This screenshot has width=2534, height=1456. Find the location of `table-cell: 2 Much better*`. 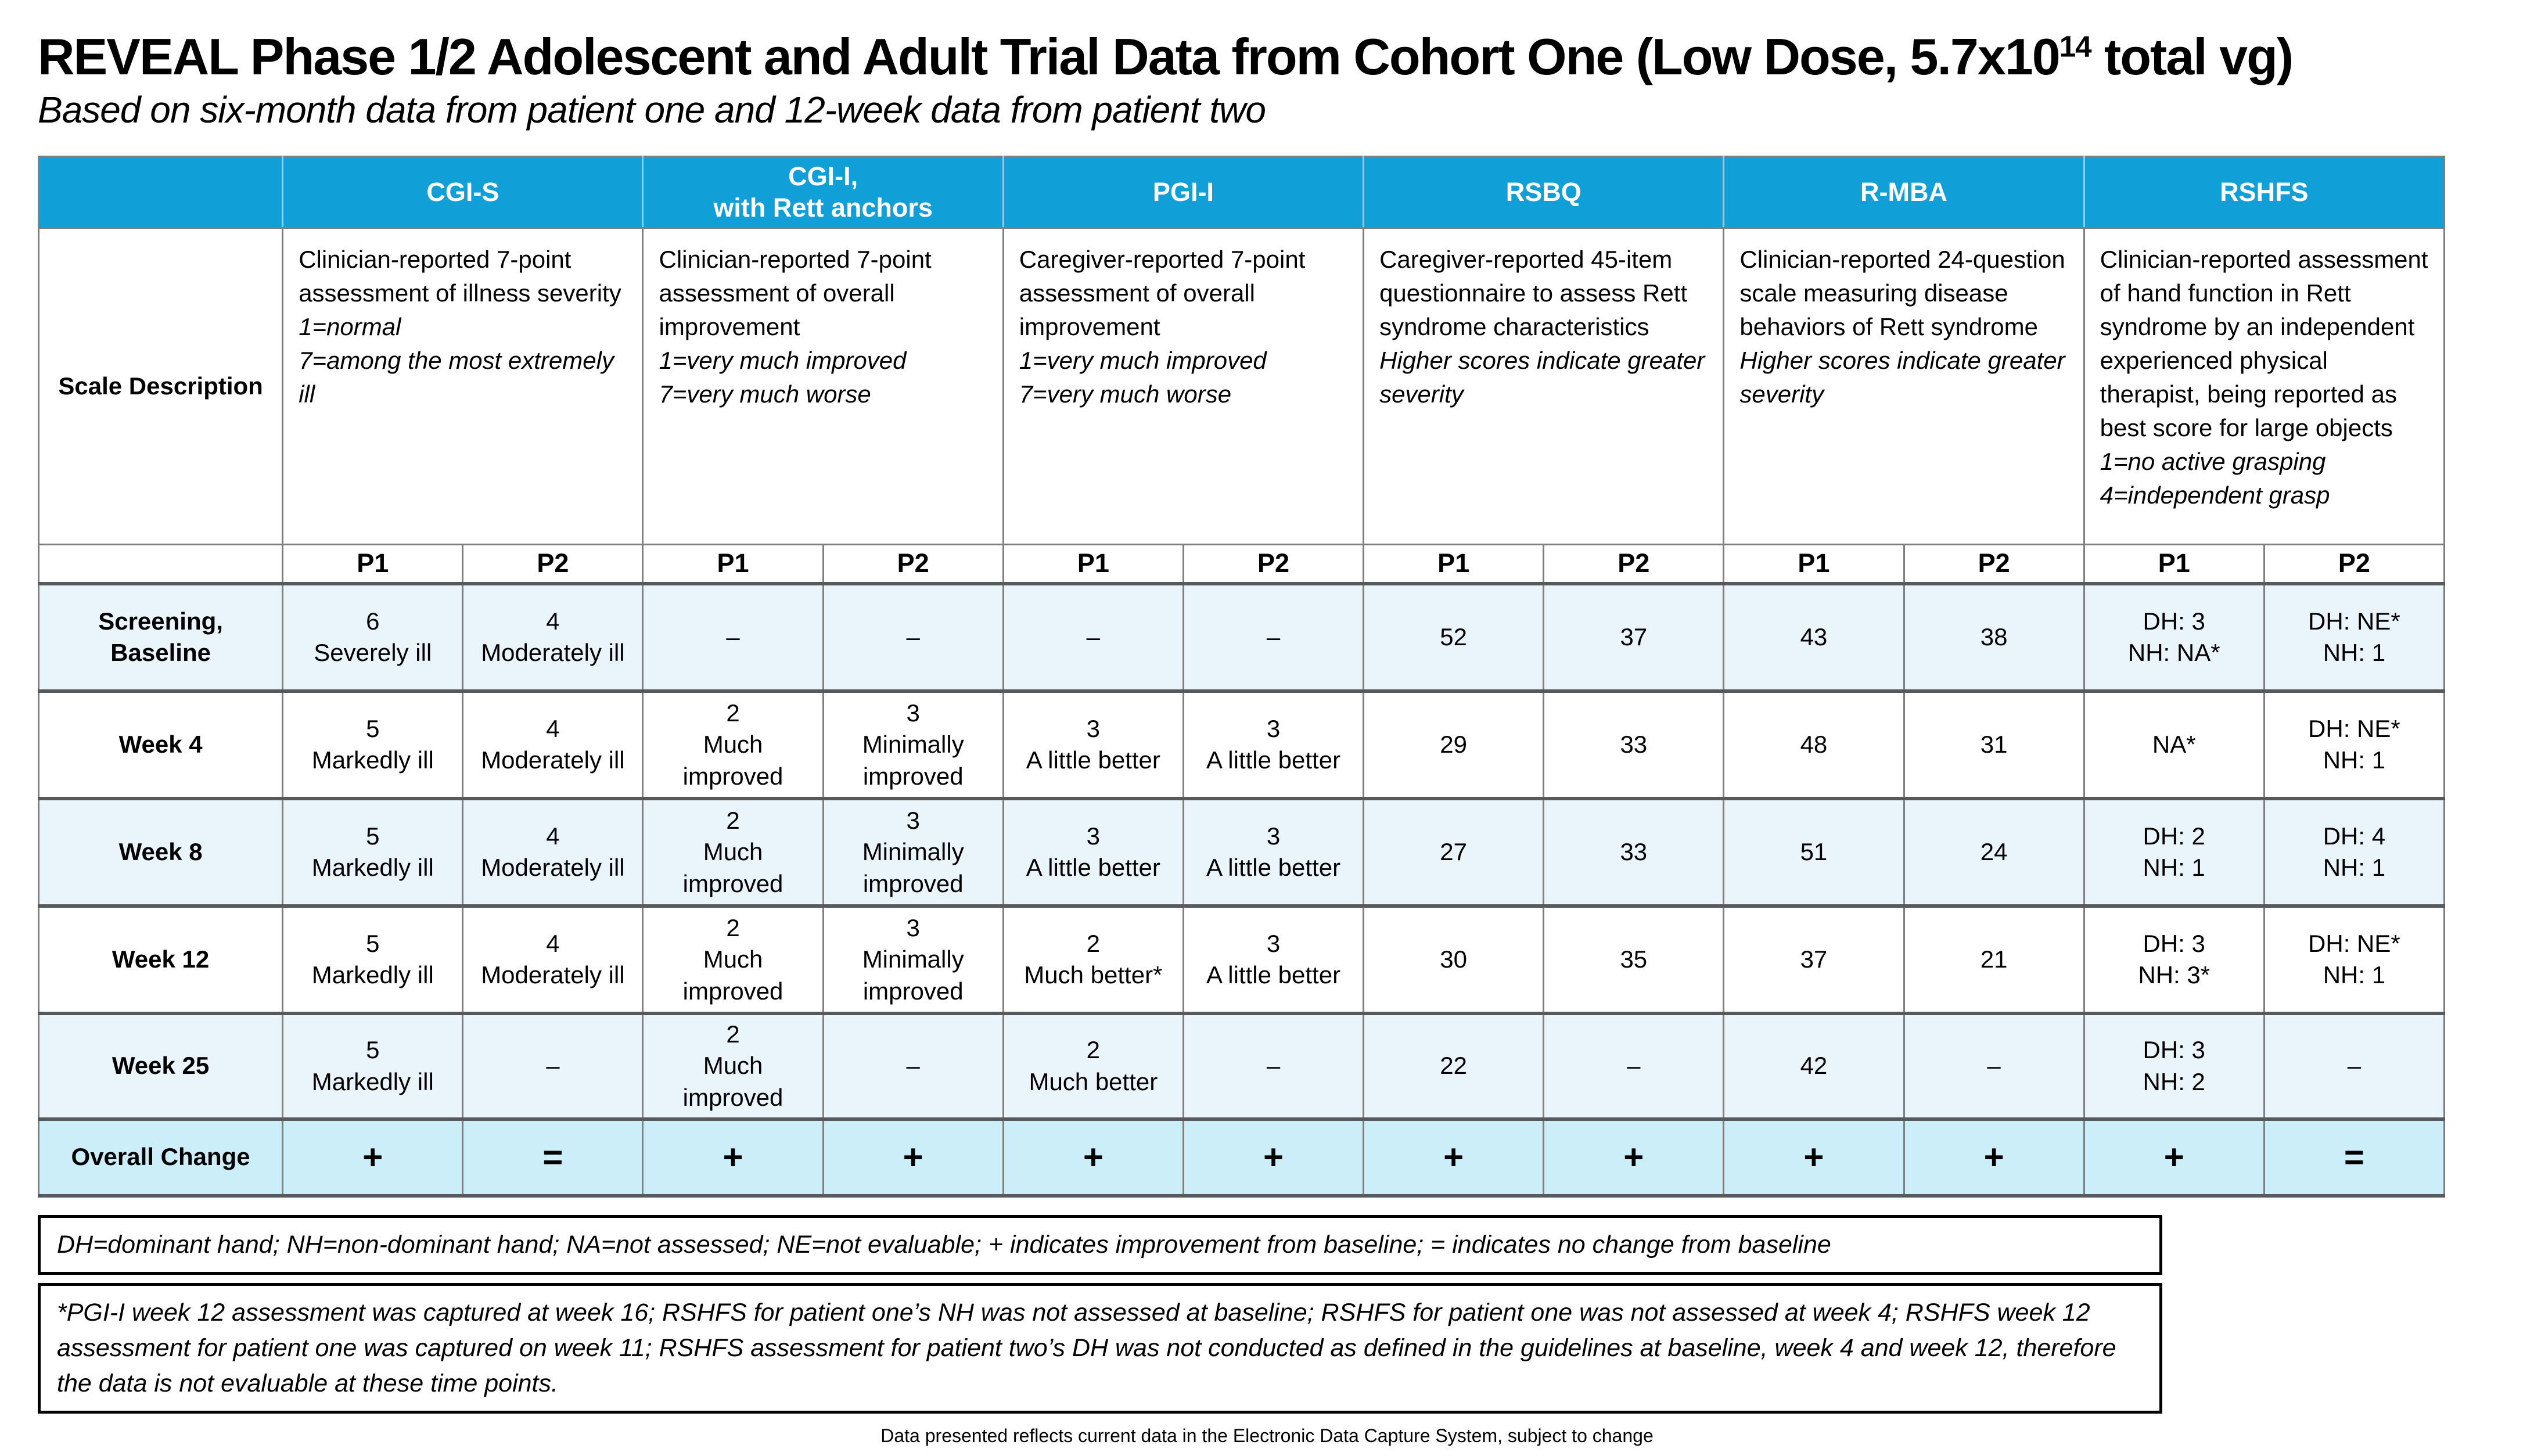

table-cell: 2 Much better* is located at coordinates (1093, 960).